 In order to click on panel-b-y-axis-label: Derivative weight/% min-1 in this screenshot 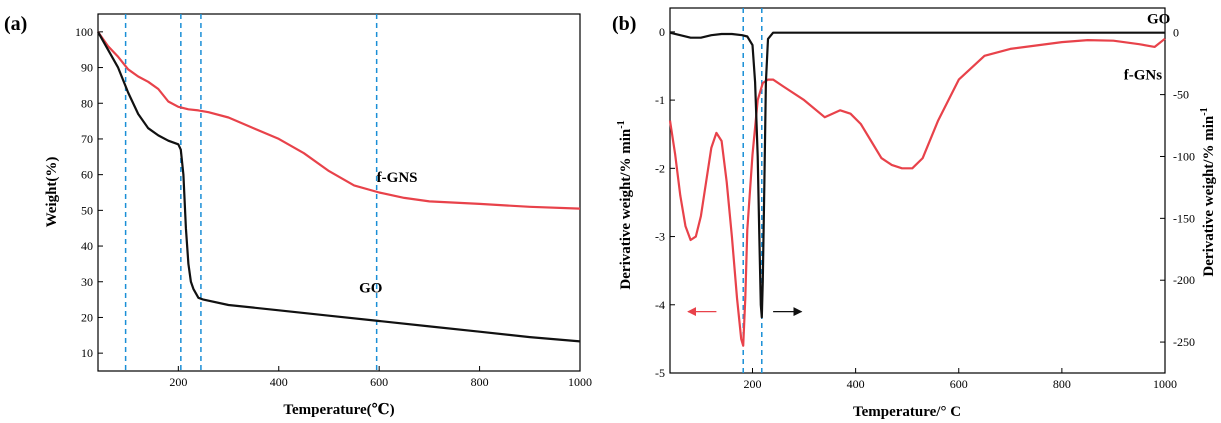, I will do `click(625, 204)`.